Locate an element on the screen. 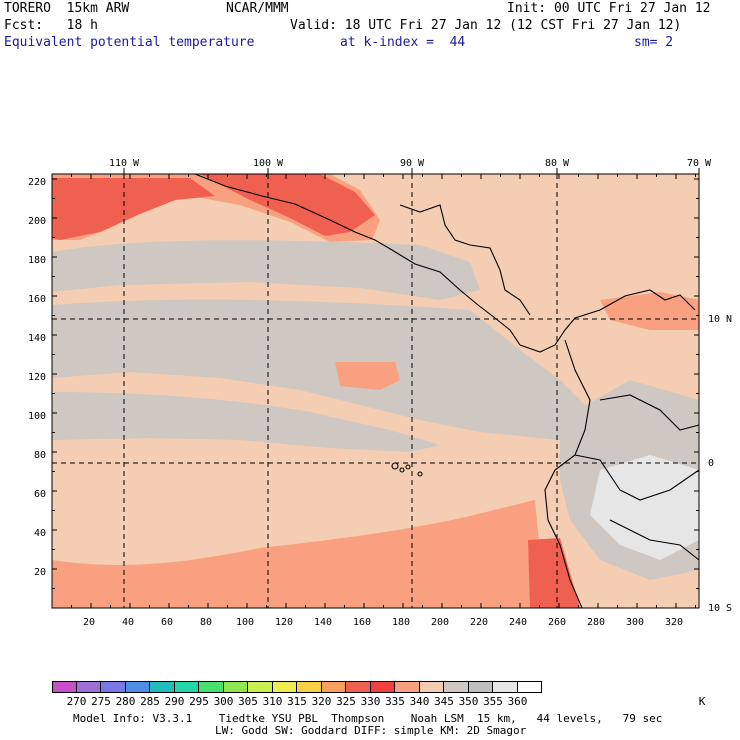  y-tick-label: 80 is located at coordinates (40, 455).